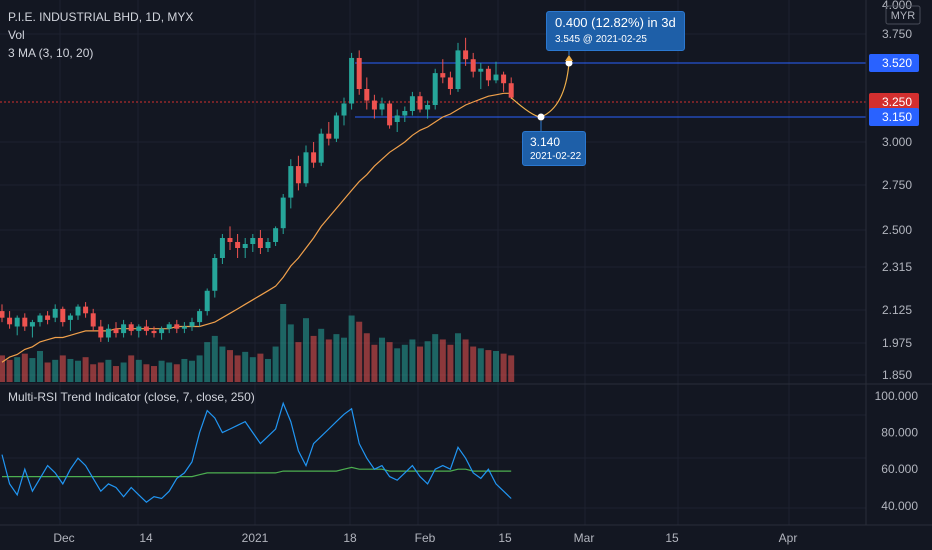 This screenshot has width=932, height=550. I want to click on price-tick-label: 2.315, so click(897, 267).